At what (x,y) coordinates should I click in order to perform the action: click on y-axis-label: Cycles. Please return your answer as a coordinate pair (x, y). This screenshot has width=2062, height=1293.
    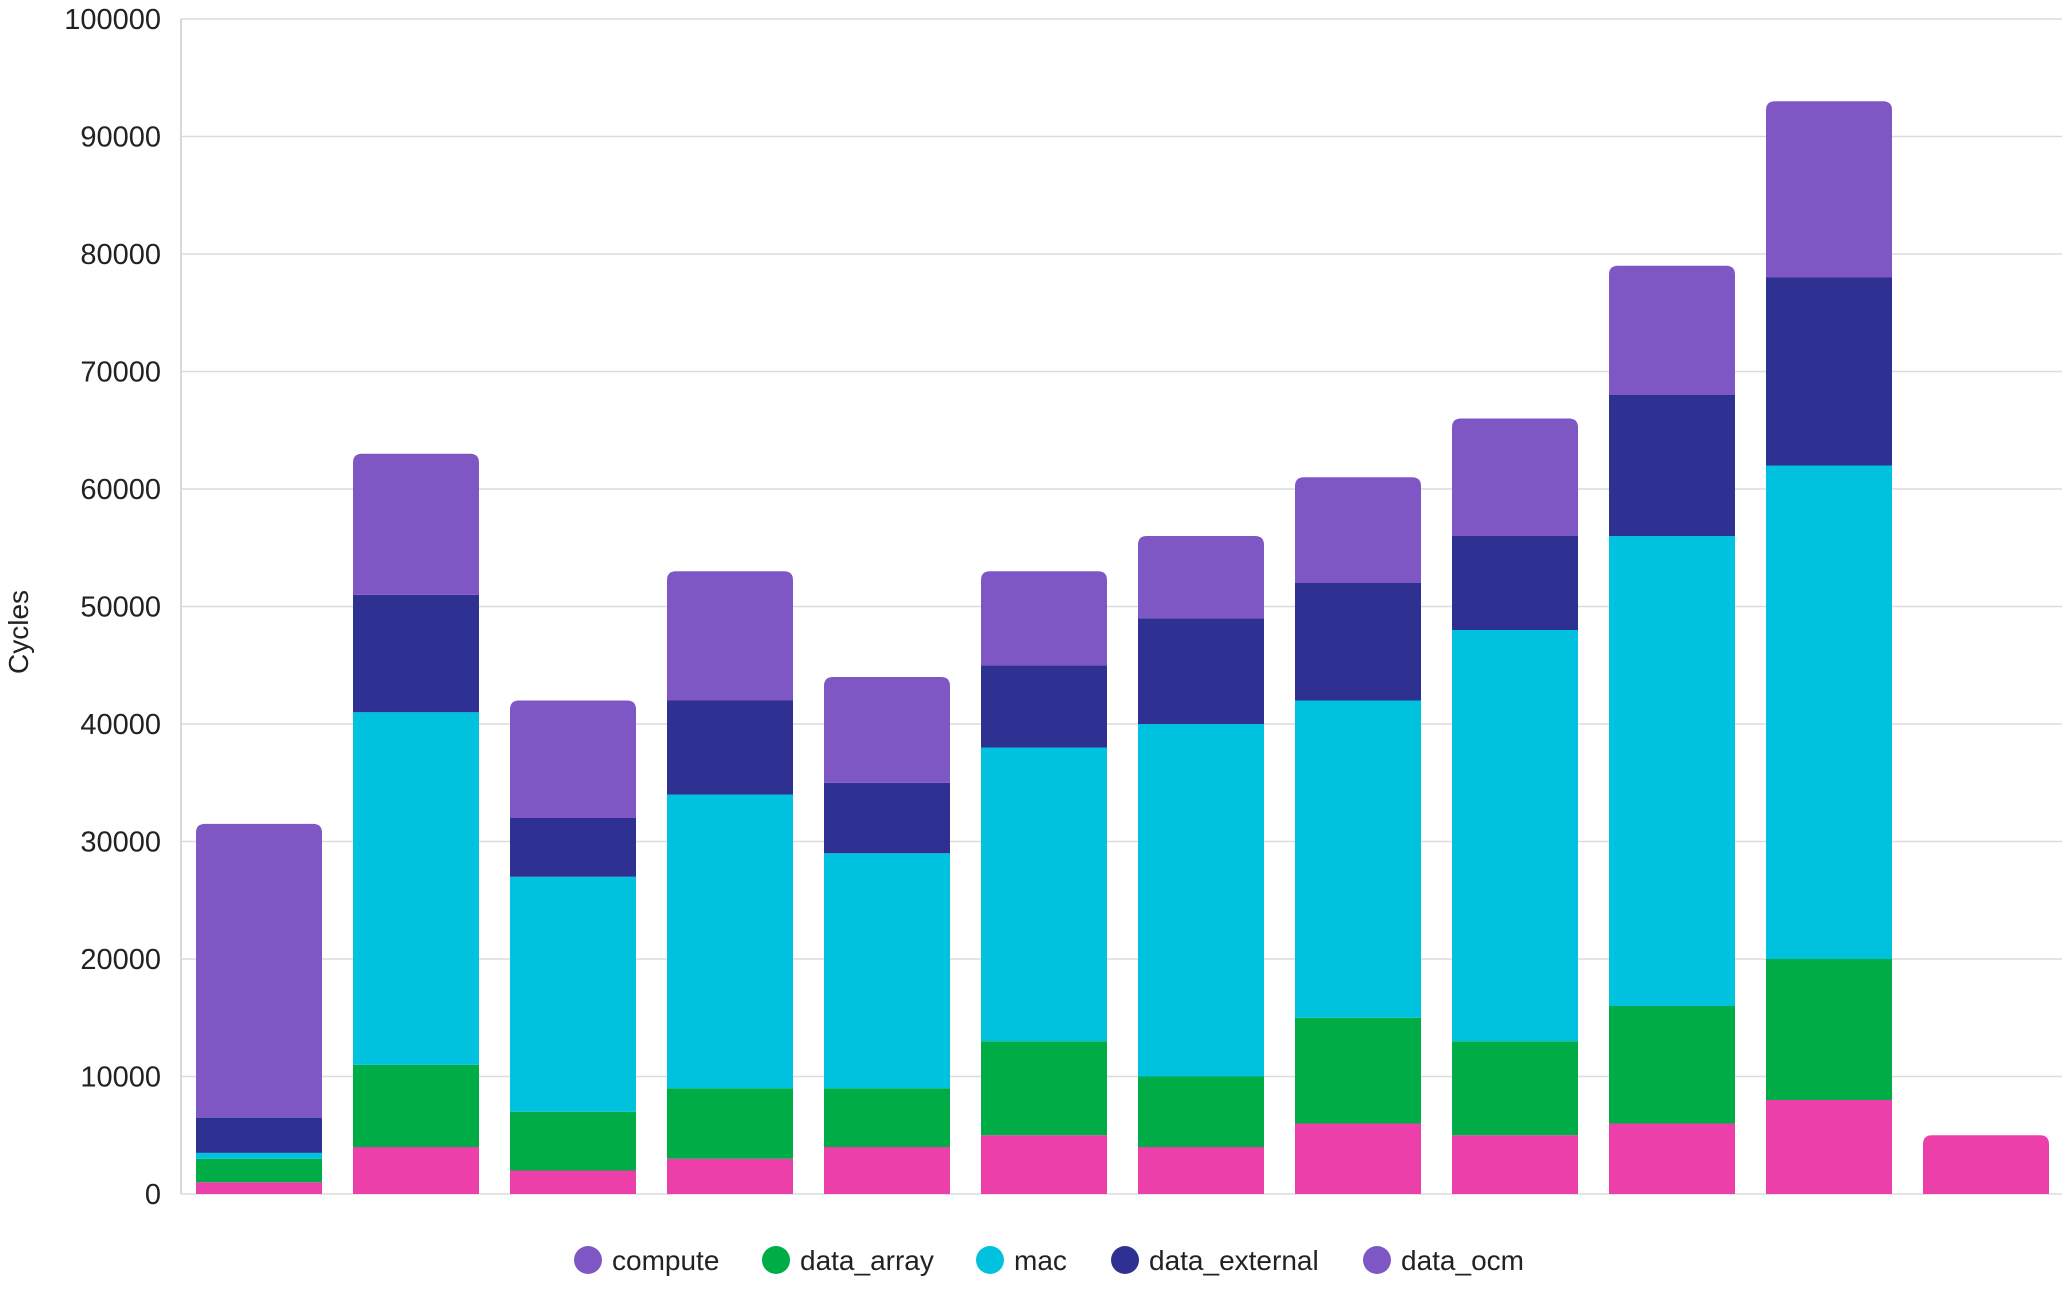
    Looking at the image, I should click on (18, 632).